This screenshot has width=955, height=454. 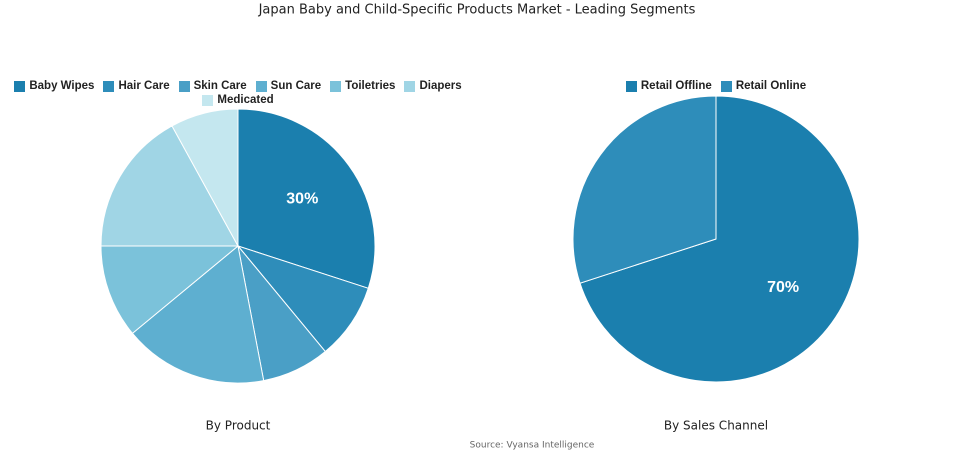 I want to click on legend-label: Retail Online, so click(x=771, y=86).